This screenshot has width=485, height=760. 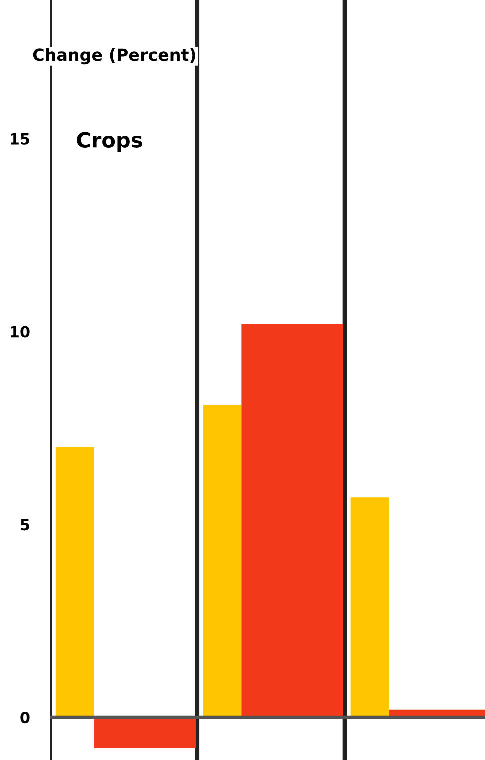 What do you see at coordinates (109, 142) in the screenshot?
I see `text: Crops` at bounding box center [109, 142].